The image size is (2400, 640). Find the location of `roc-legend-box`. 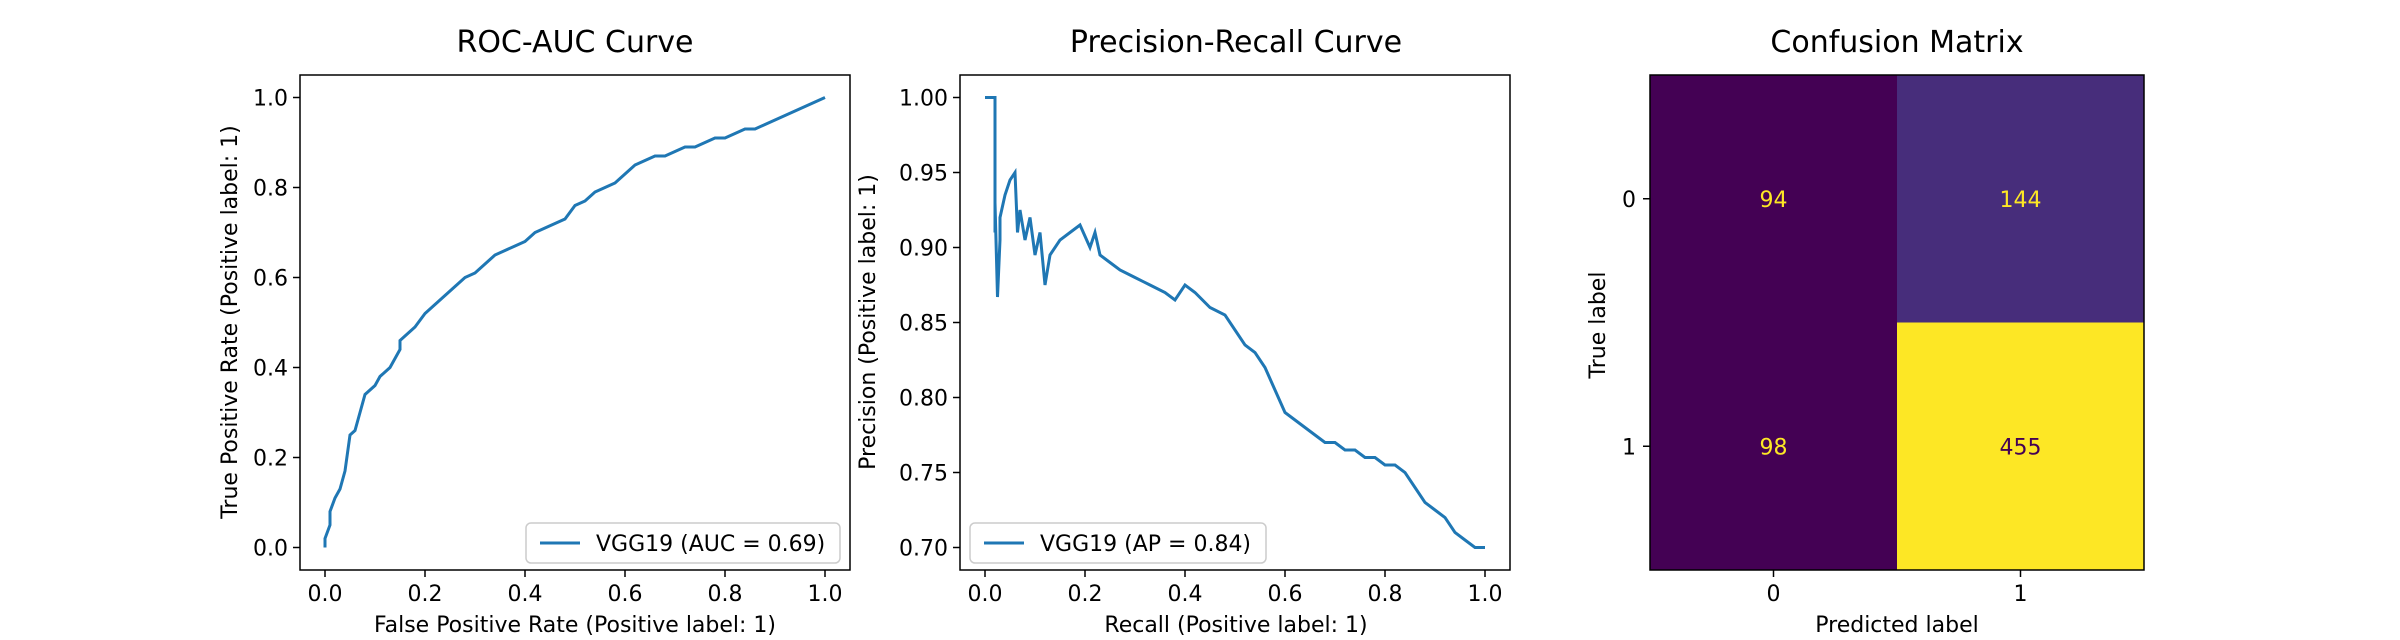

roc-legend-box is located at coordinates (683, 543).